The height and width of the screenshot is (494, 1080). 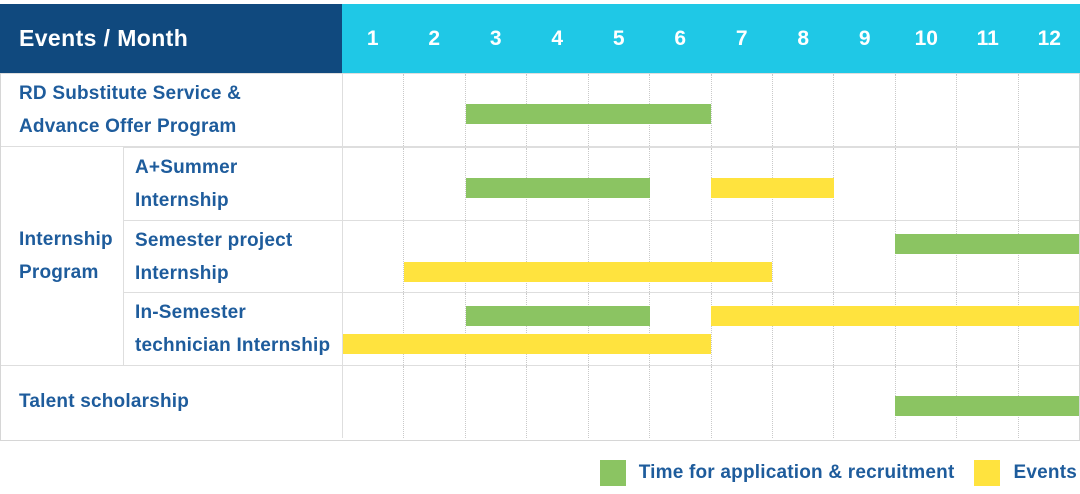 I want to click on group-label-line: Program, so click(x=59, y=272).